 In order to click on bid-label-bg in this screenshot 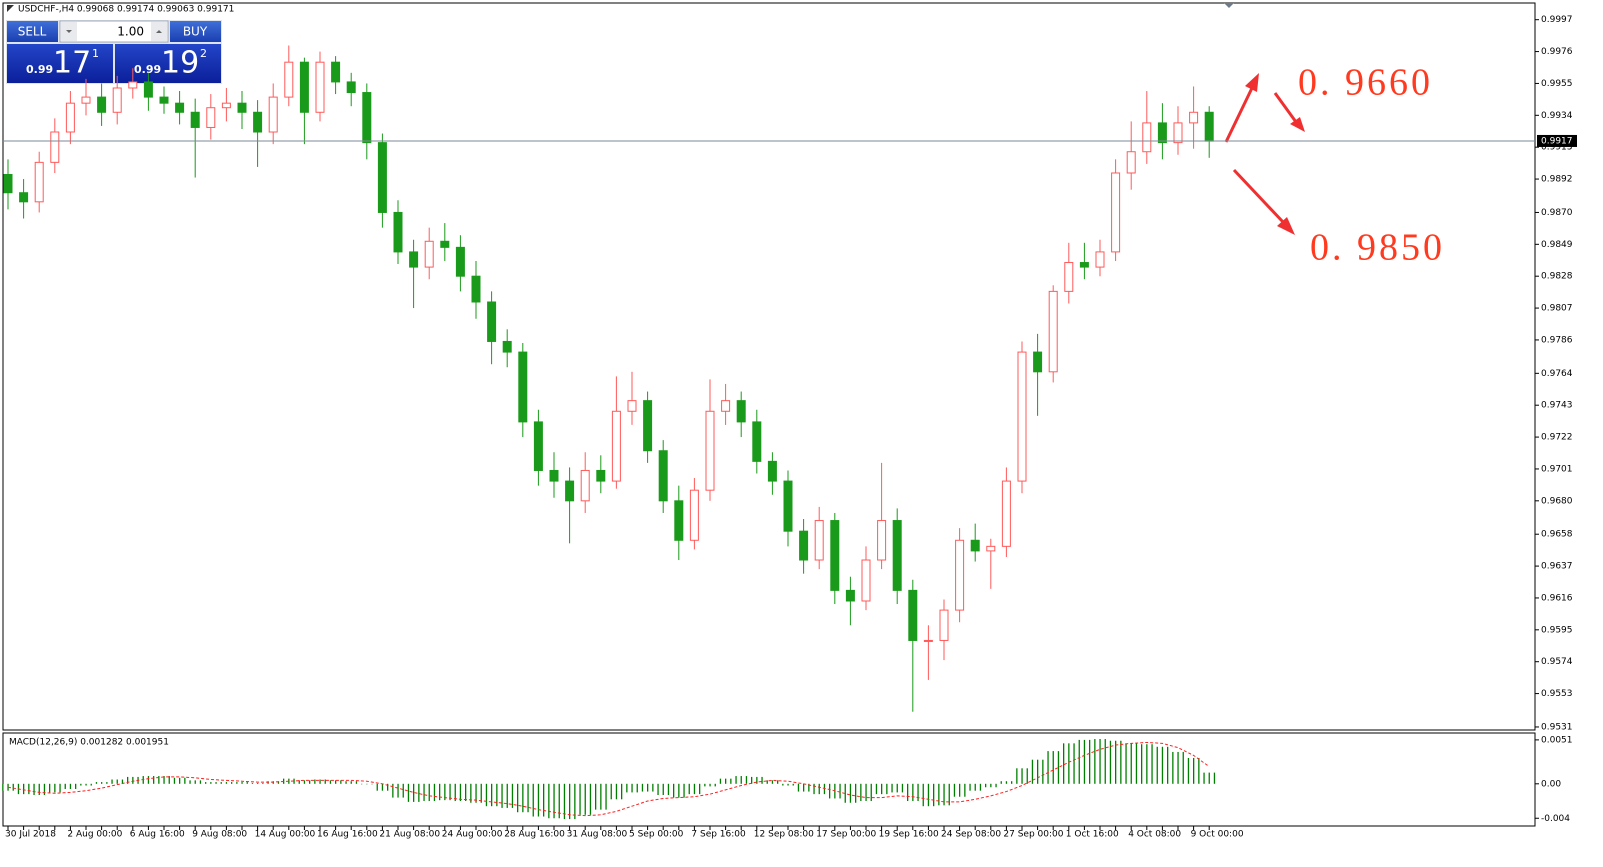, I will do `click(1557, 140)`.